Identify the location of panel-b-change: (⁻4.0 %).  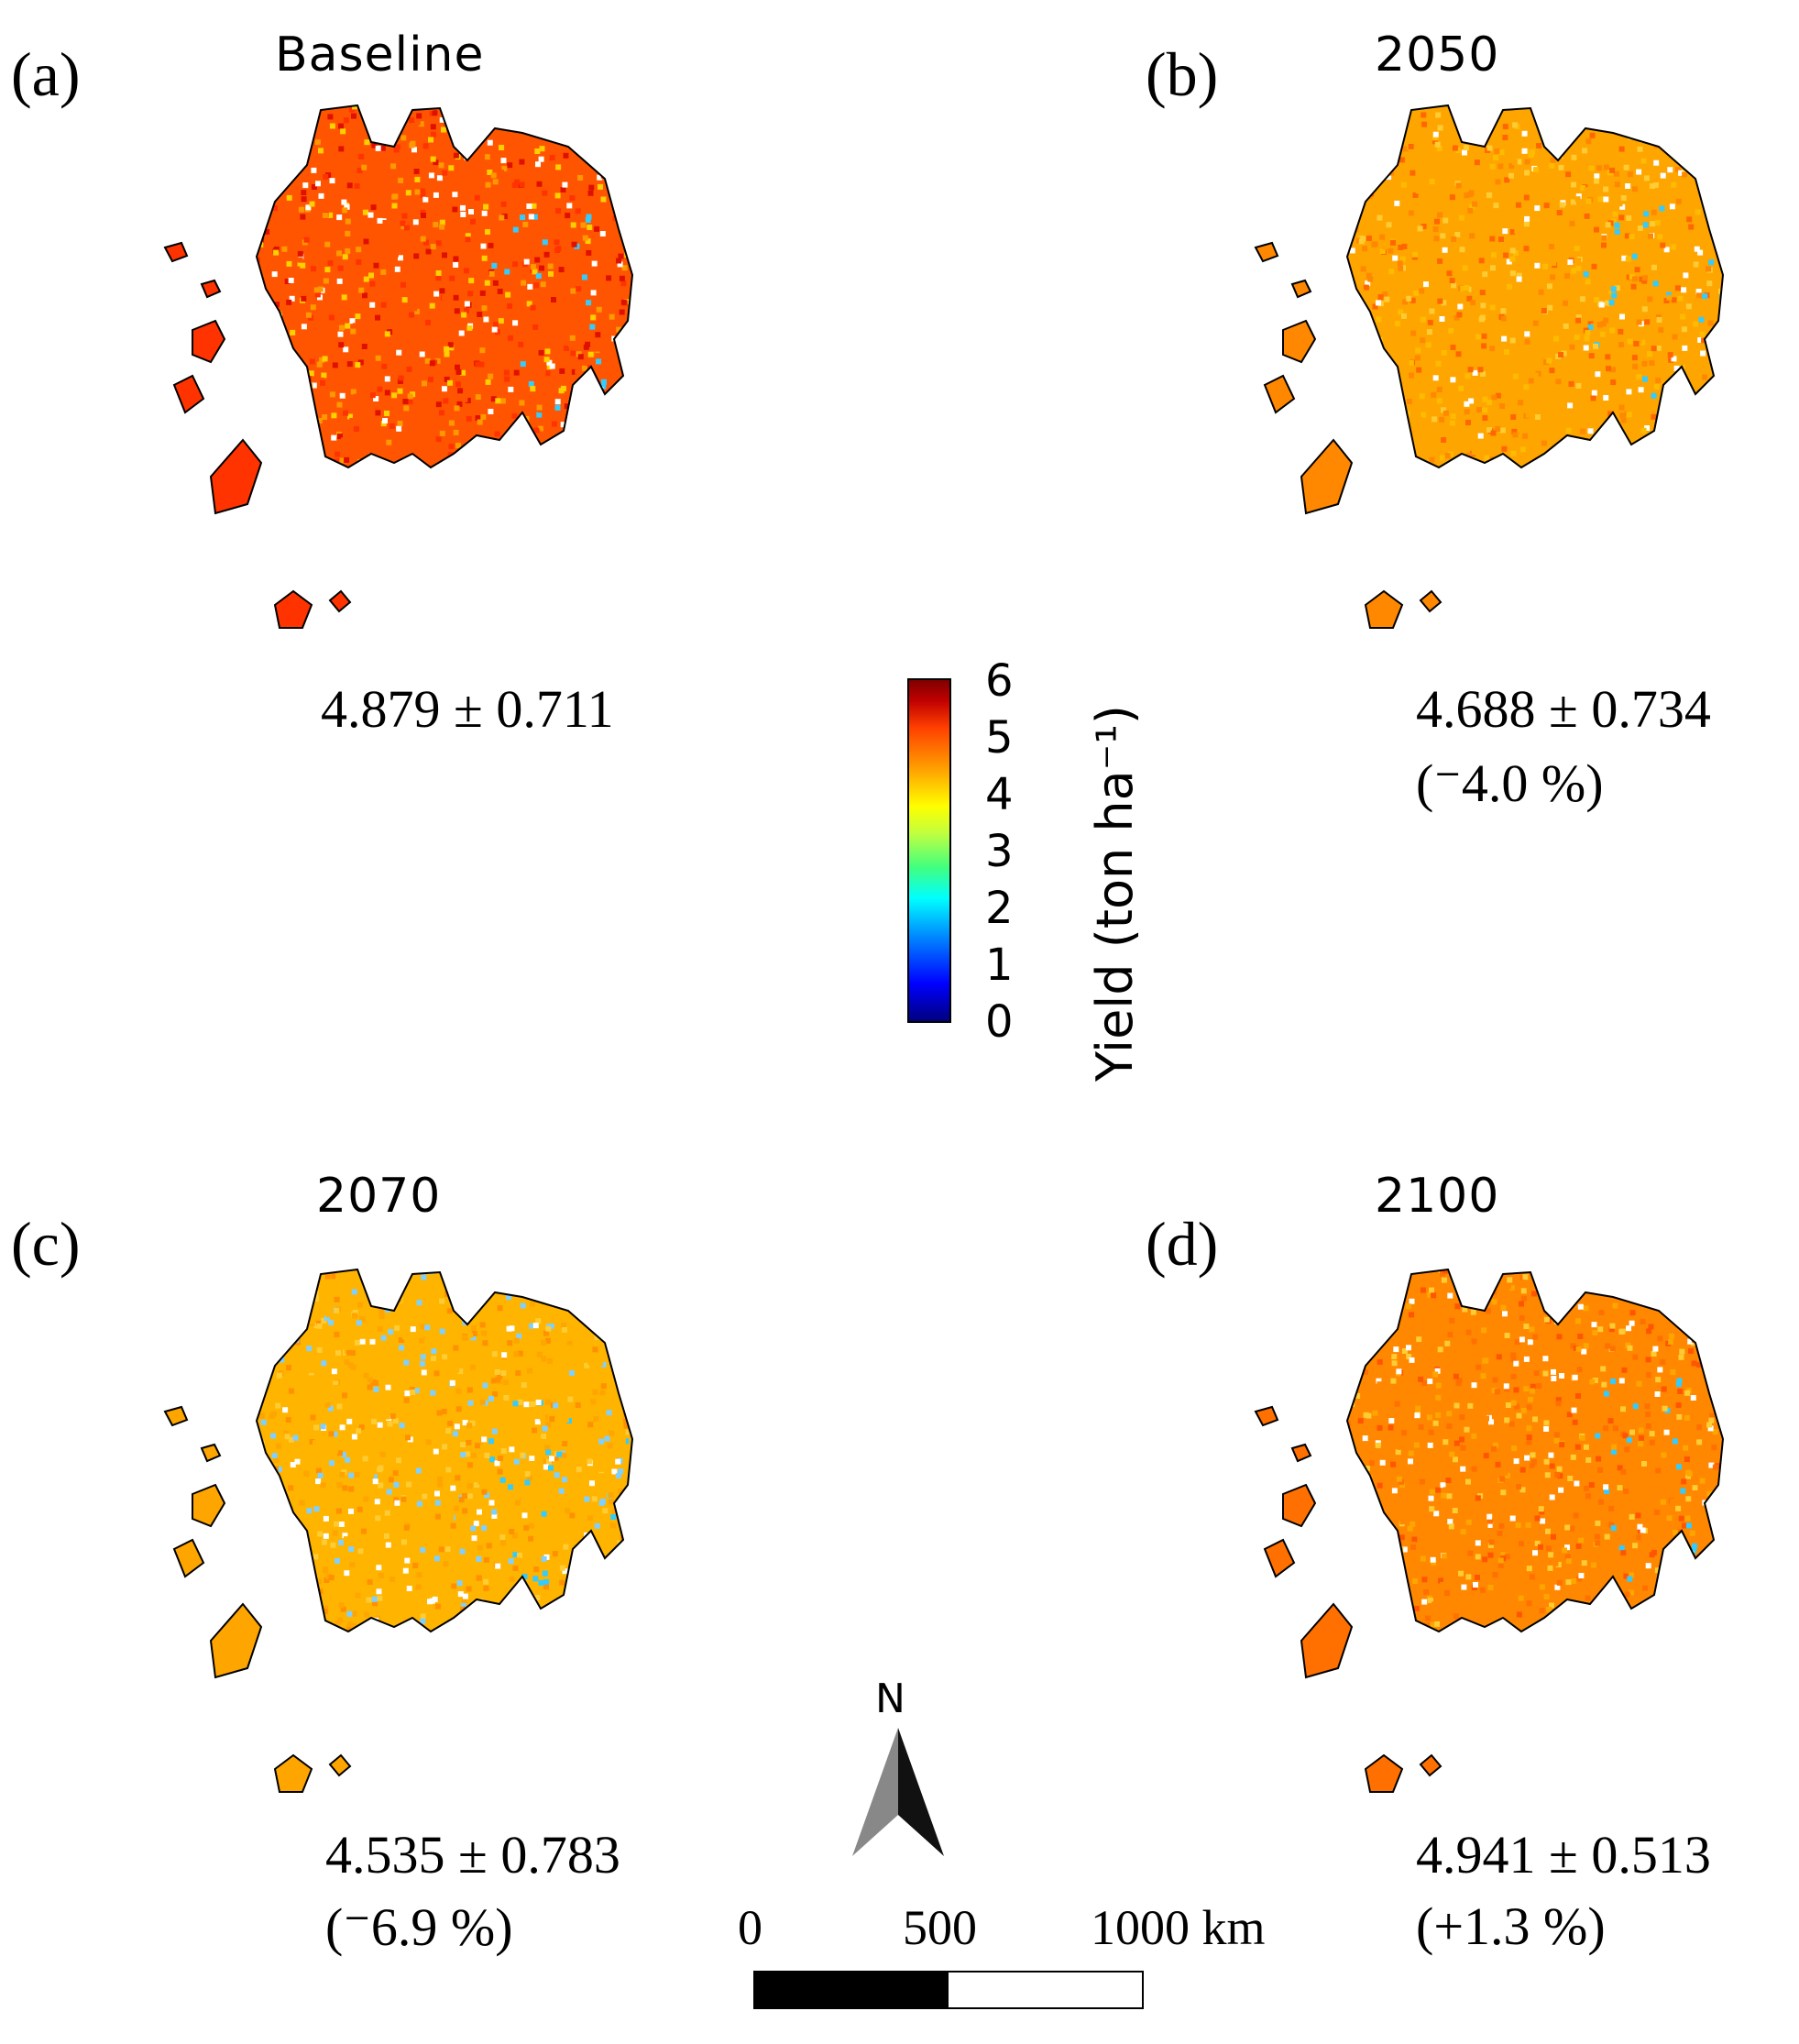
(1510, 783).